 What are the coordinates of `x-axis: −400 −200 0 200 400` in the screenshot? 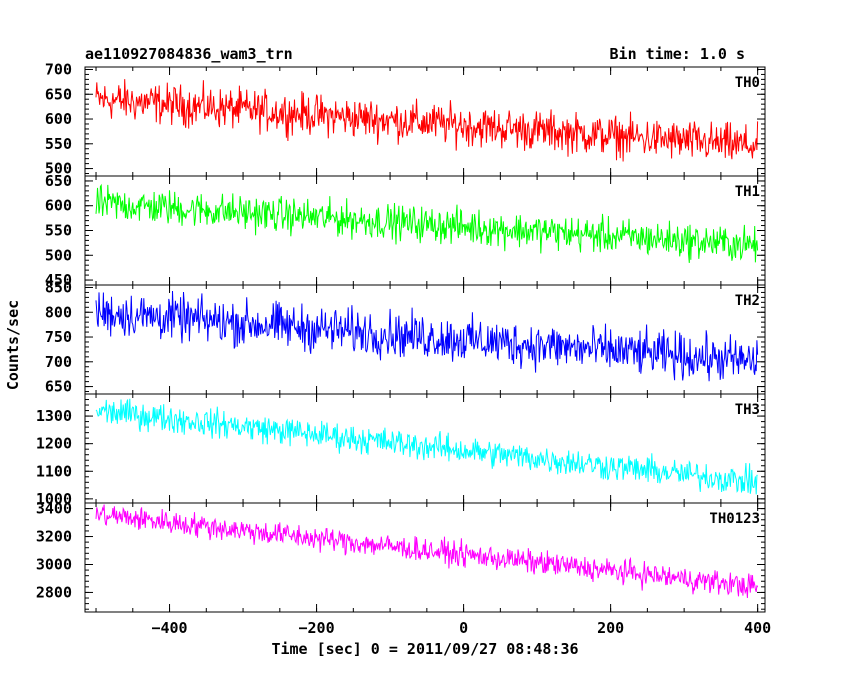 It's located at (461, 628).